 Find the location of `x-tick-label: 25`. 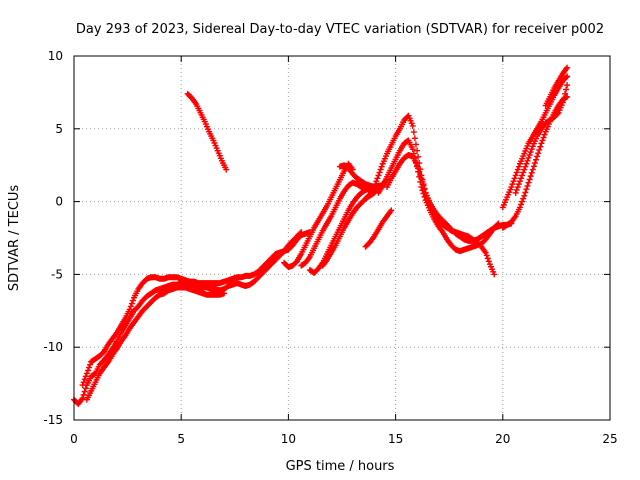

x-tick-label: 25 is located at coordinates (609, 439).